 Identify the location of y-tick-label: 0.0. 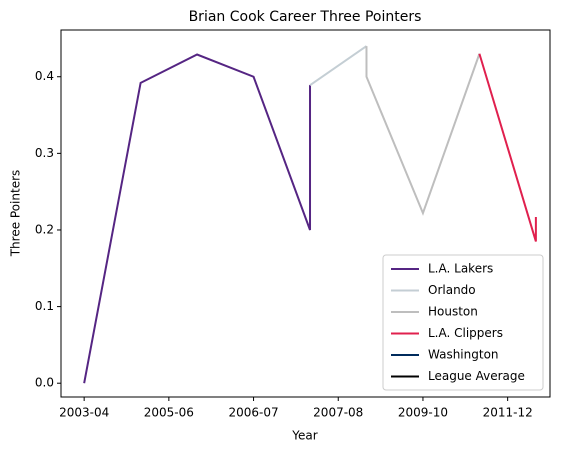
(44, 383).